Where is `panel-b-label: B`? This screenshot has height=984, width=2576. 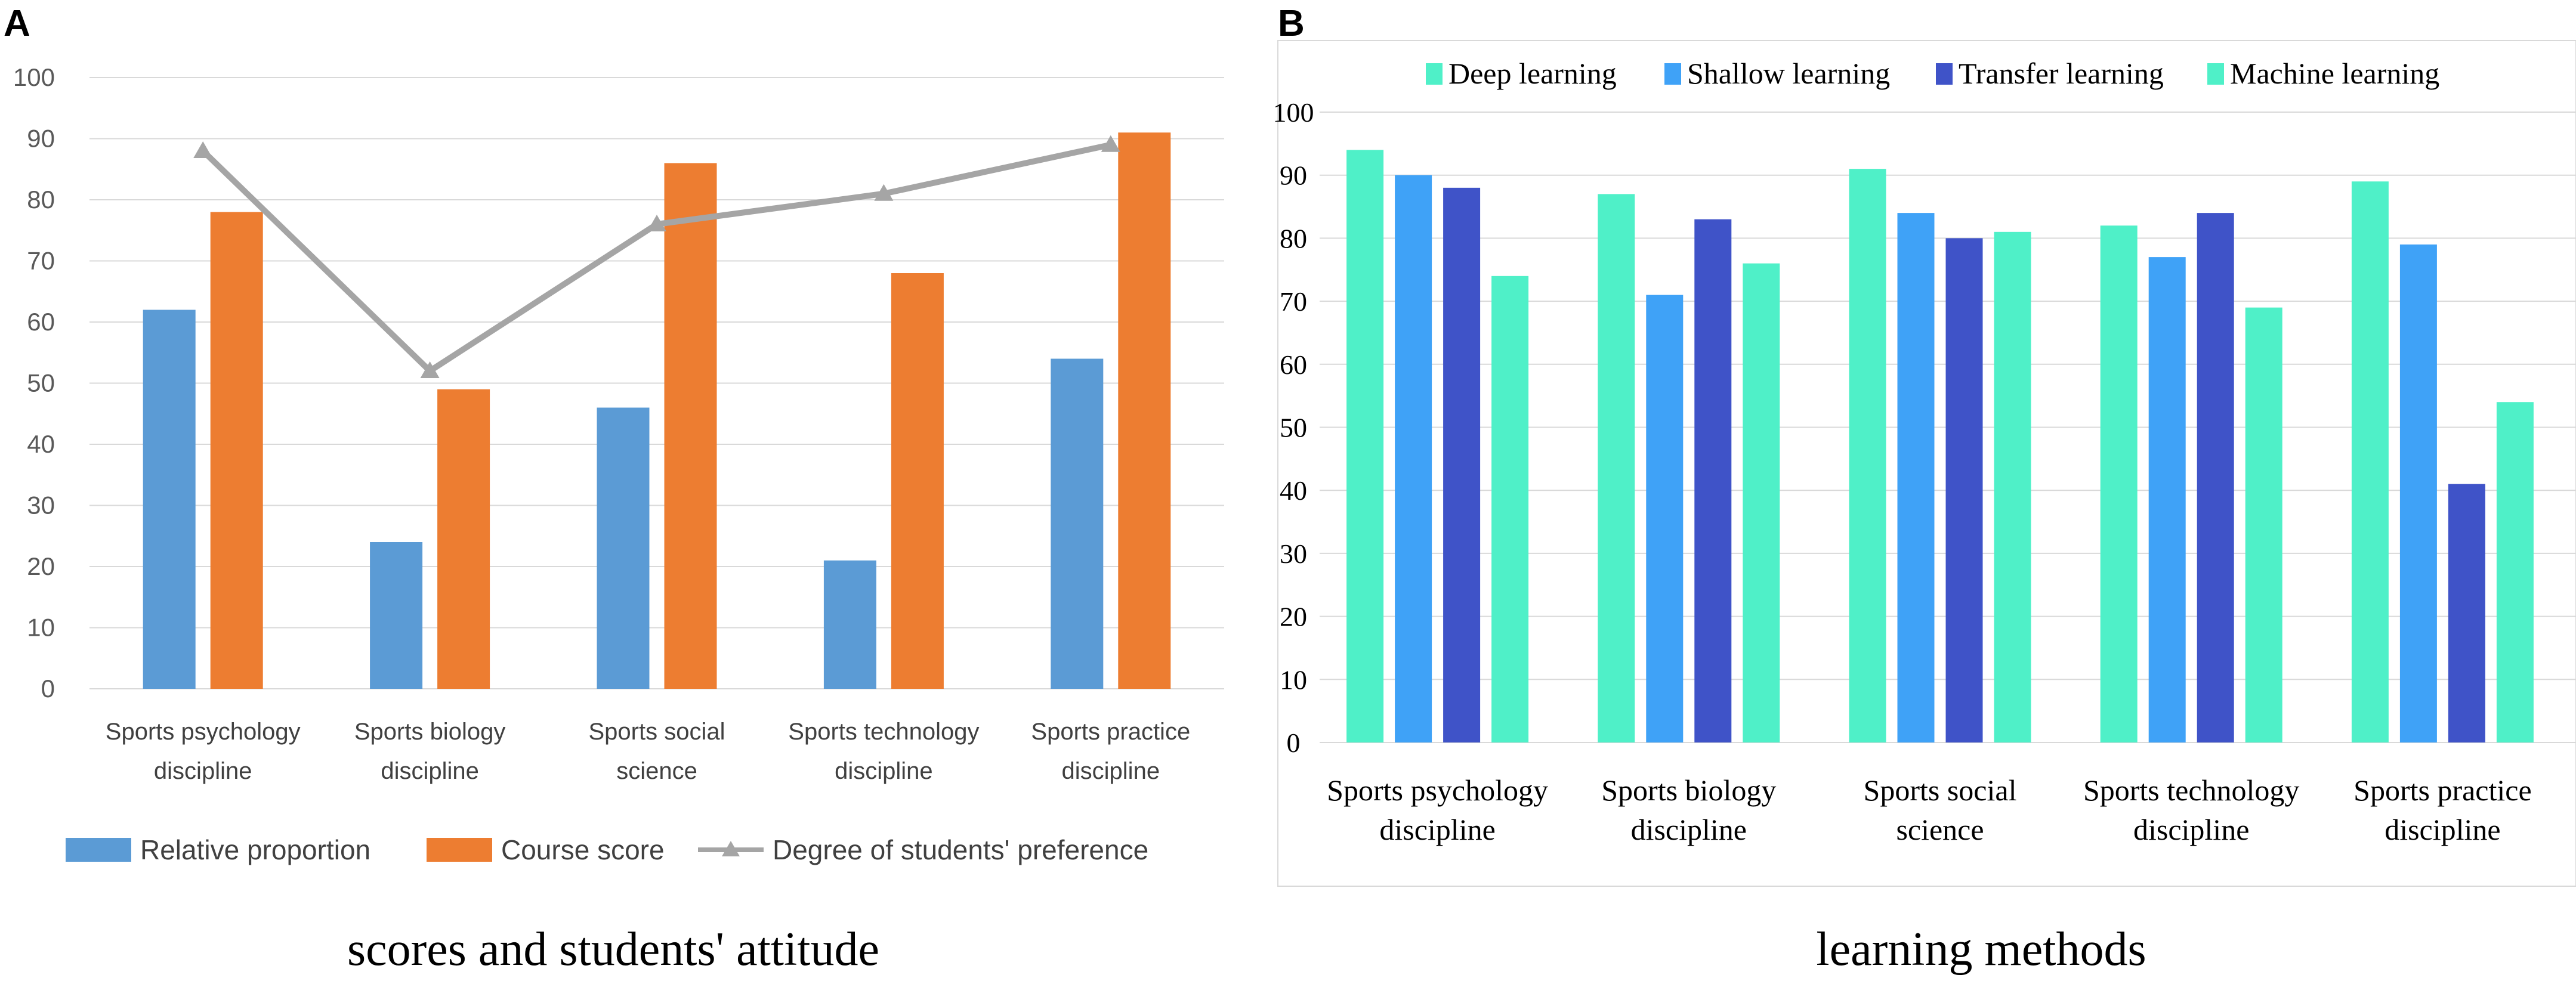 panel-b-label: B is located at coordinates (1291, 23).